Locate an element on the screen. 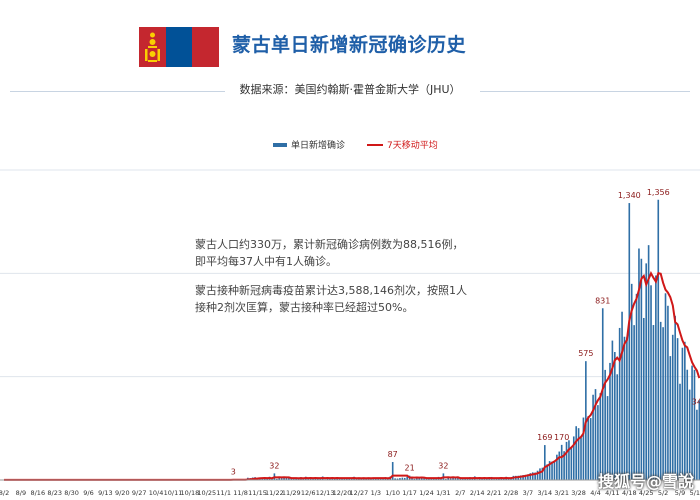  annotation-line-1: 蒙古人口约330万，累计新冠确诊病例数为88,516例， is located at coordinates (329, 244).